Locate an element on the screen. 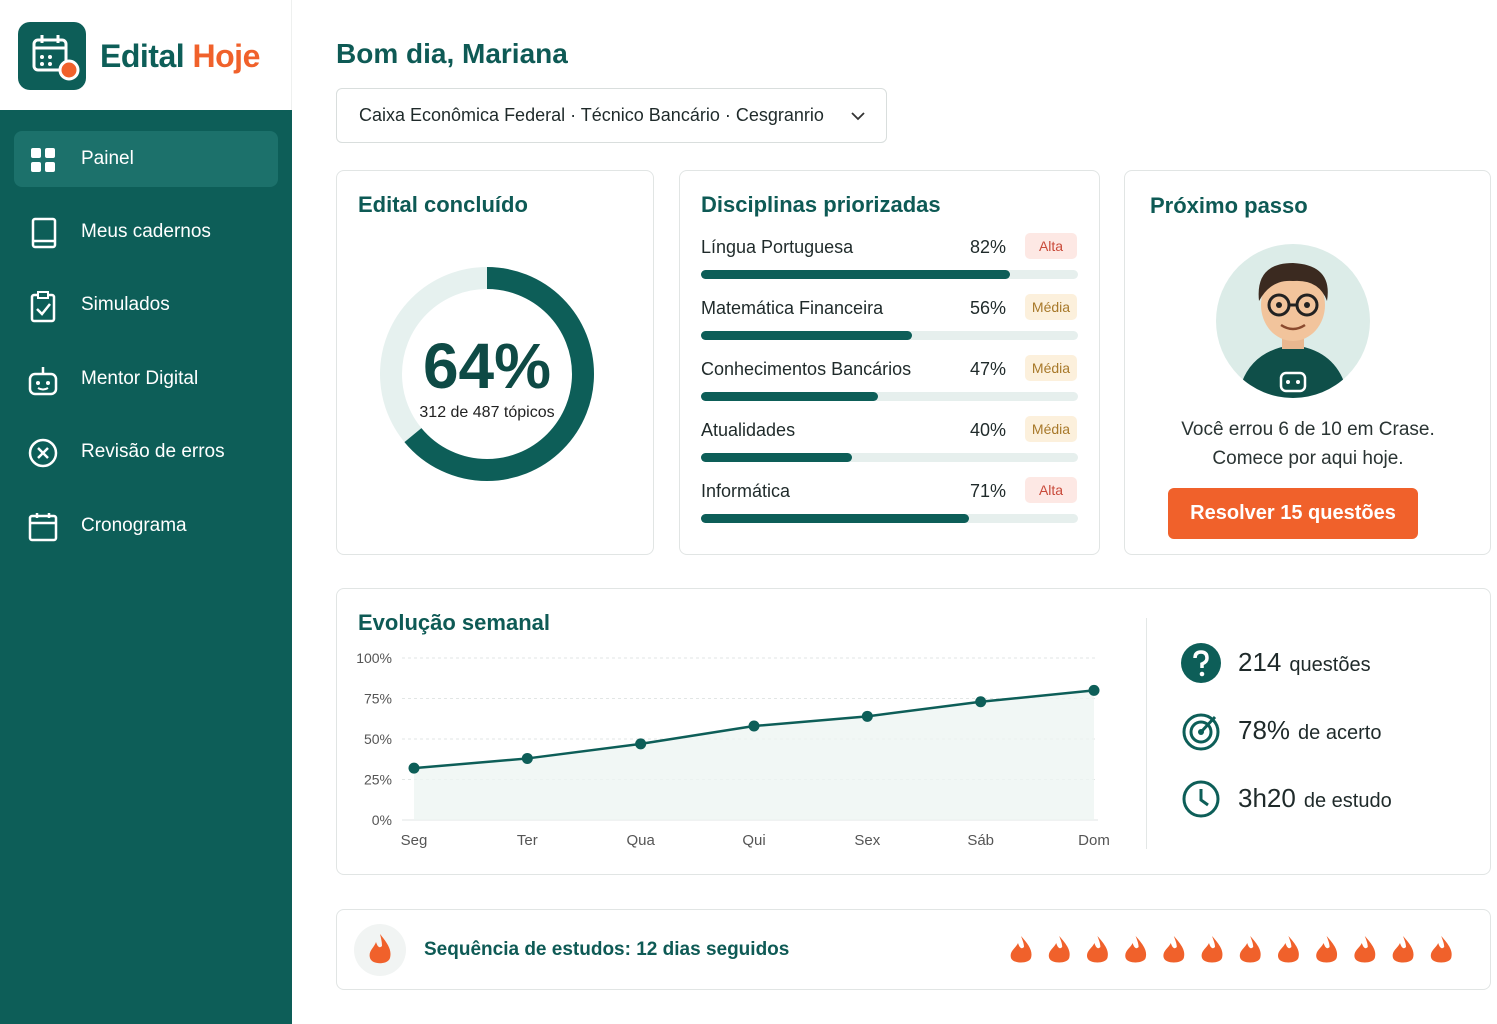  stat-icon is located at coordinates (1201, 799).